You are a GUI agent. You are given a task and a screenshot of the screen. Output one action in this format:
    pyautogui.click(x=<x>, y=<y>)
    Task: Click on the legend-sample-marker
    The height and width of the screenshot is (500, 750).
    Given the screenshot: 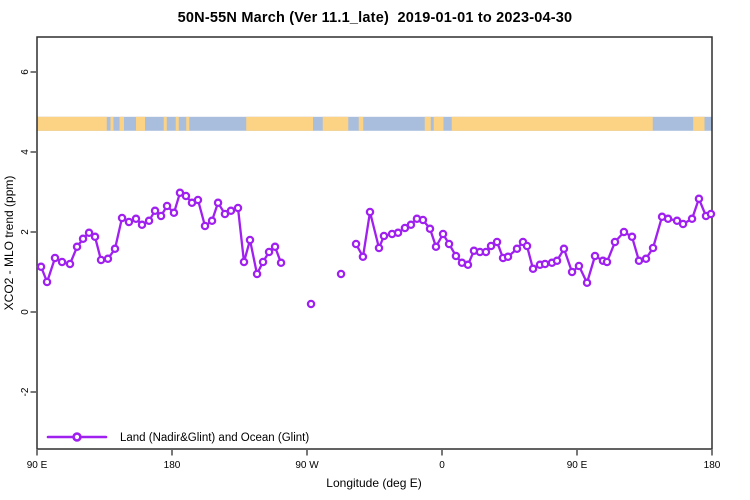 What is the action you would take?
    pyautogui.click(x=77, y=437)
    